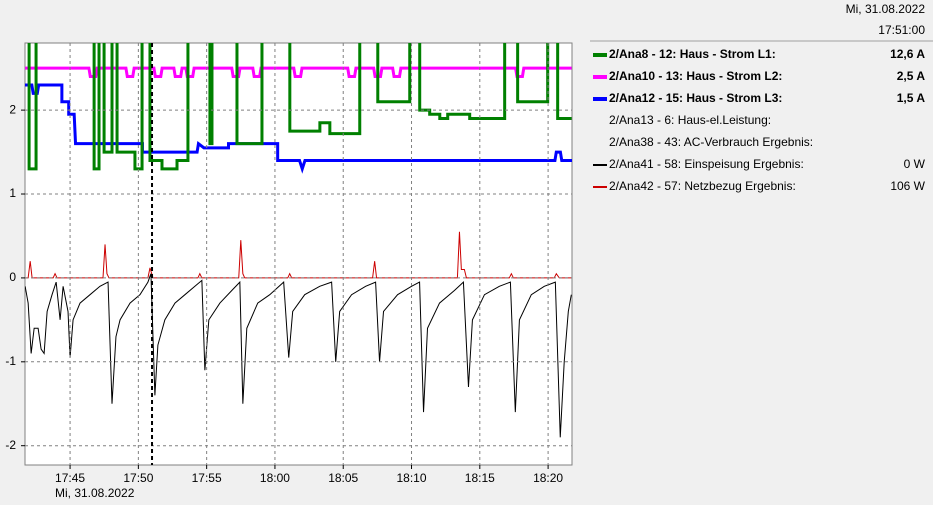 Image resolution: width=933 pixels, height=505 pixels. What do you see at coordinates (12, 277) in the screenshot?
I see `y-tick-label: 0` at bounding box center [12, 277].